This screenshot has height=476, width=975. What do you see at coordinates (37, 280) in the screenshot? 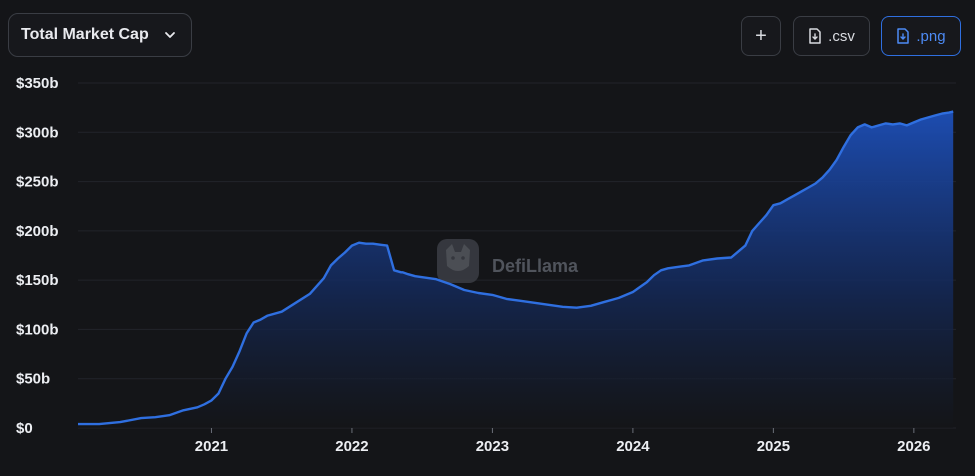
I see `y-tick-label: $150b` at bounding box center [37, 280].